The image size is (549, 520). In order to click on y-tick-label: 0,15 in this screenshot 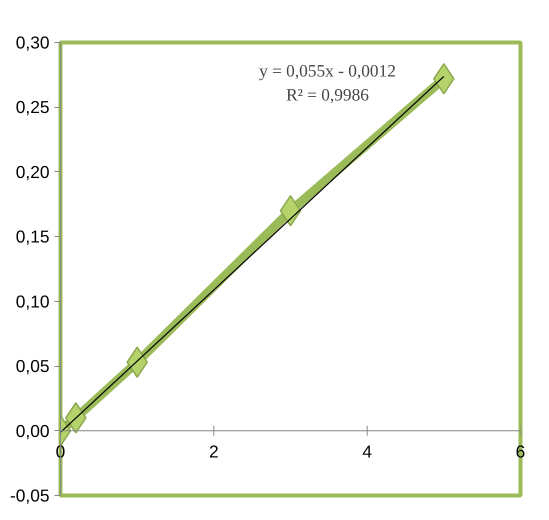, I will do `click(33, 236)`.